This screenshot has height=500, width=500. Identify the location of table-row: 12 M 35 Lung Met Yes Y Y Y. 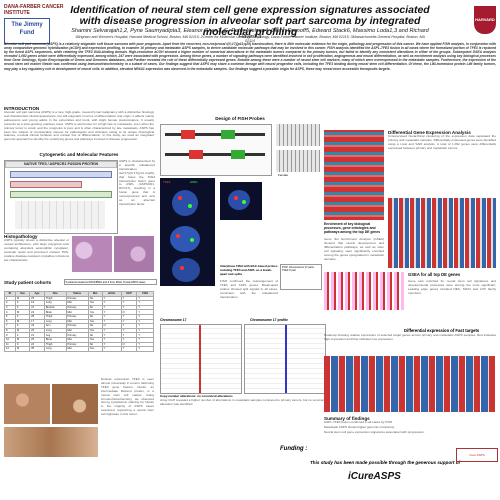
(79, 349).